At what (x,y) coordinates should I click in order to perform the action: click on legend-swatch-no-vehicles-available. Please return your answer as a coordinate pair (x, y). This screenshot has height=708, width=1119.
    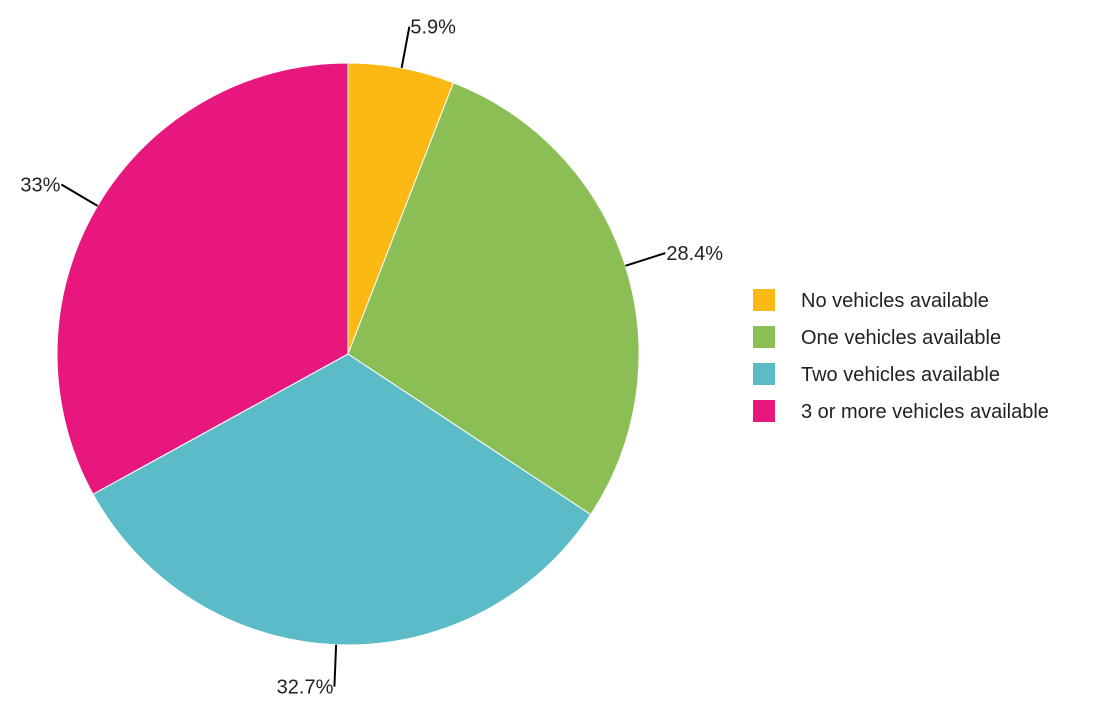
    Looking at the image, I should click on (764, 300).